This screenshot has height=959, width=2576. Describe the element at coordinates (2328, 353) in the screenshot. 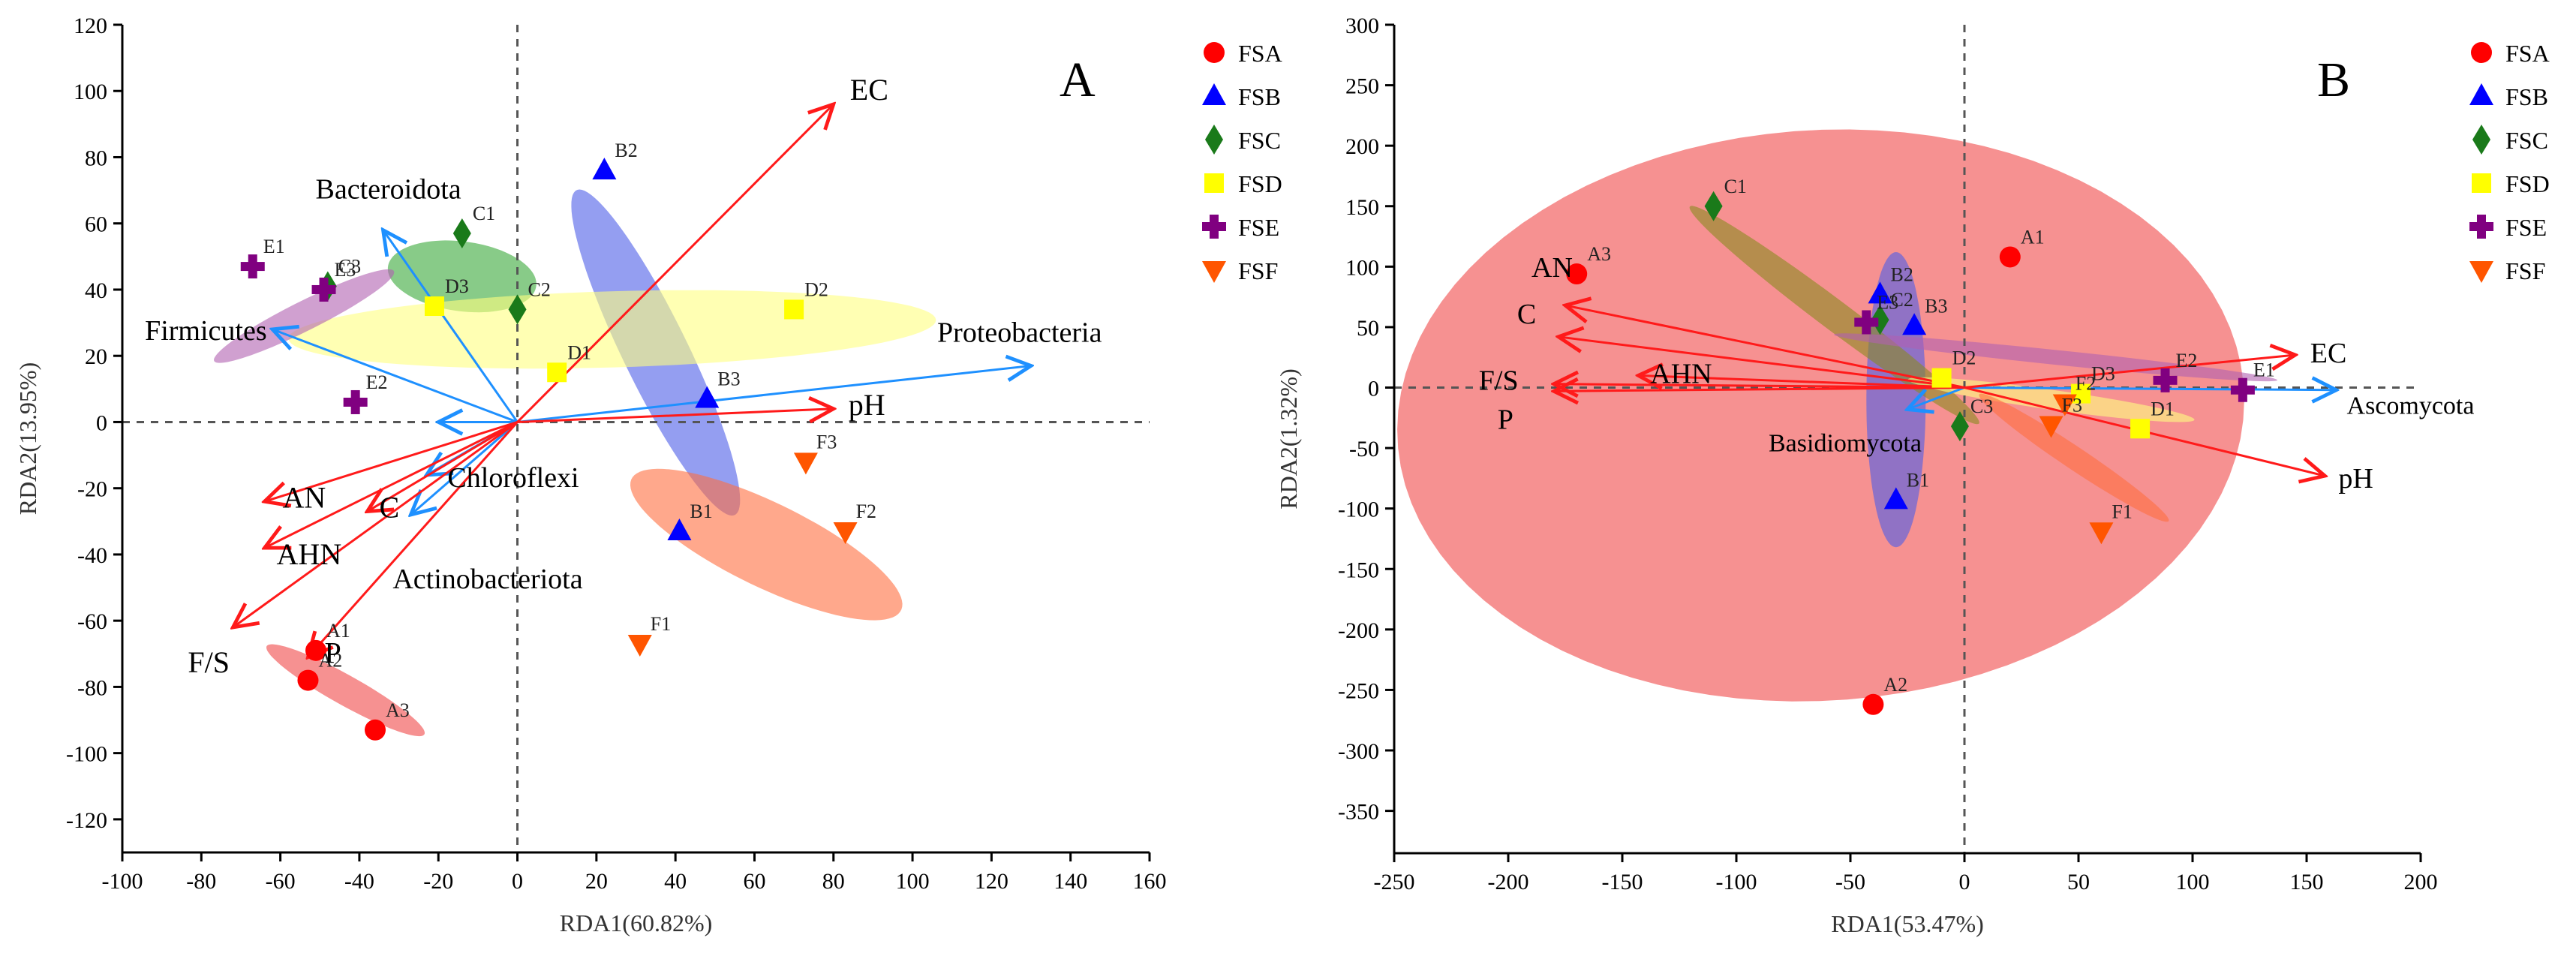

I see `env-arrow-label: EC` at that location.